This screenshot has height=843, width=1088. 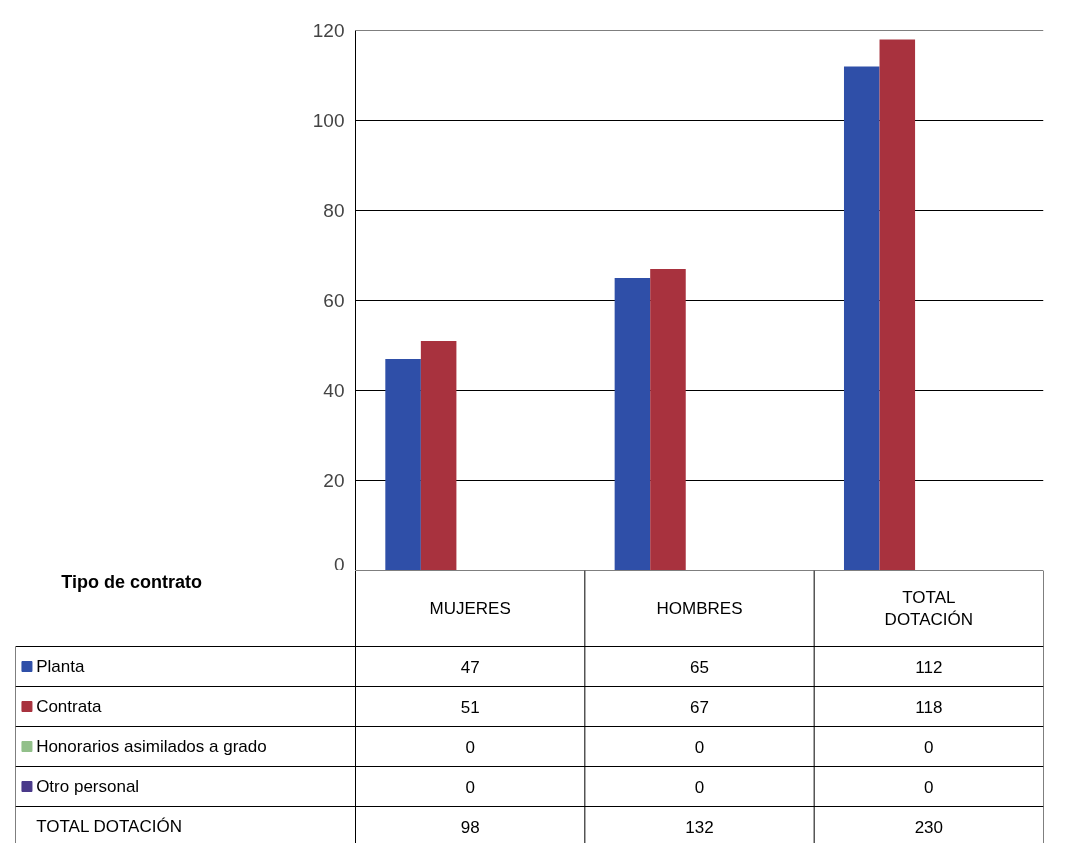 What do you see at coordinates (132, 581) in the screenshot?
I see `legend-title: Tipo de contrato` at bounding box center [132, 581].